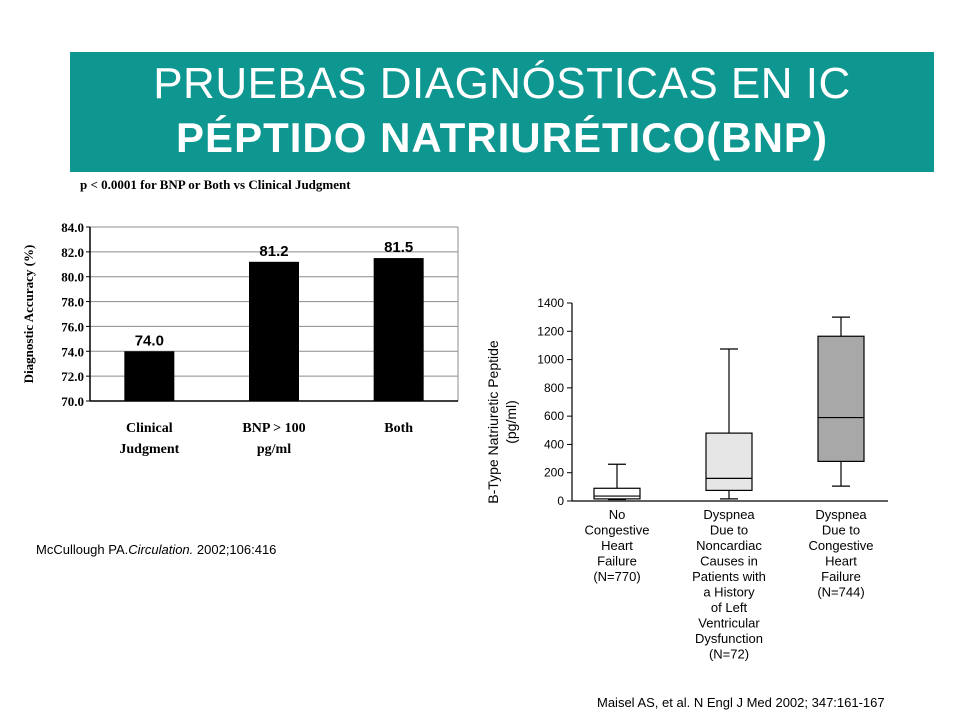 The image size is (960, 720). What do you see at coordinates (235, 549) in the screenshot?
I see `citation-left-rest: 2002;106:416` at bounding box center [235, 549].